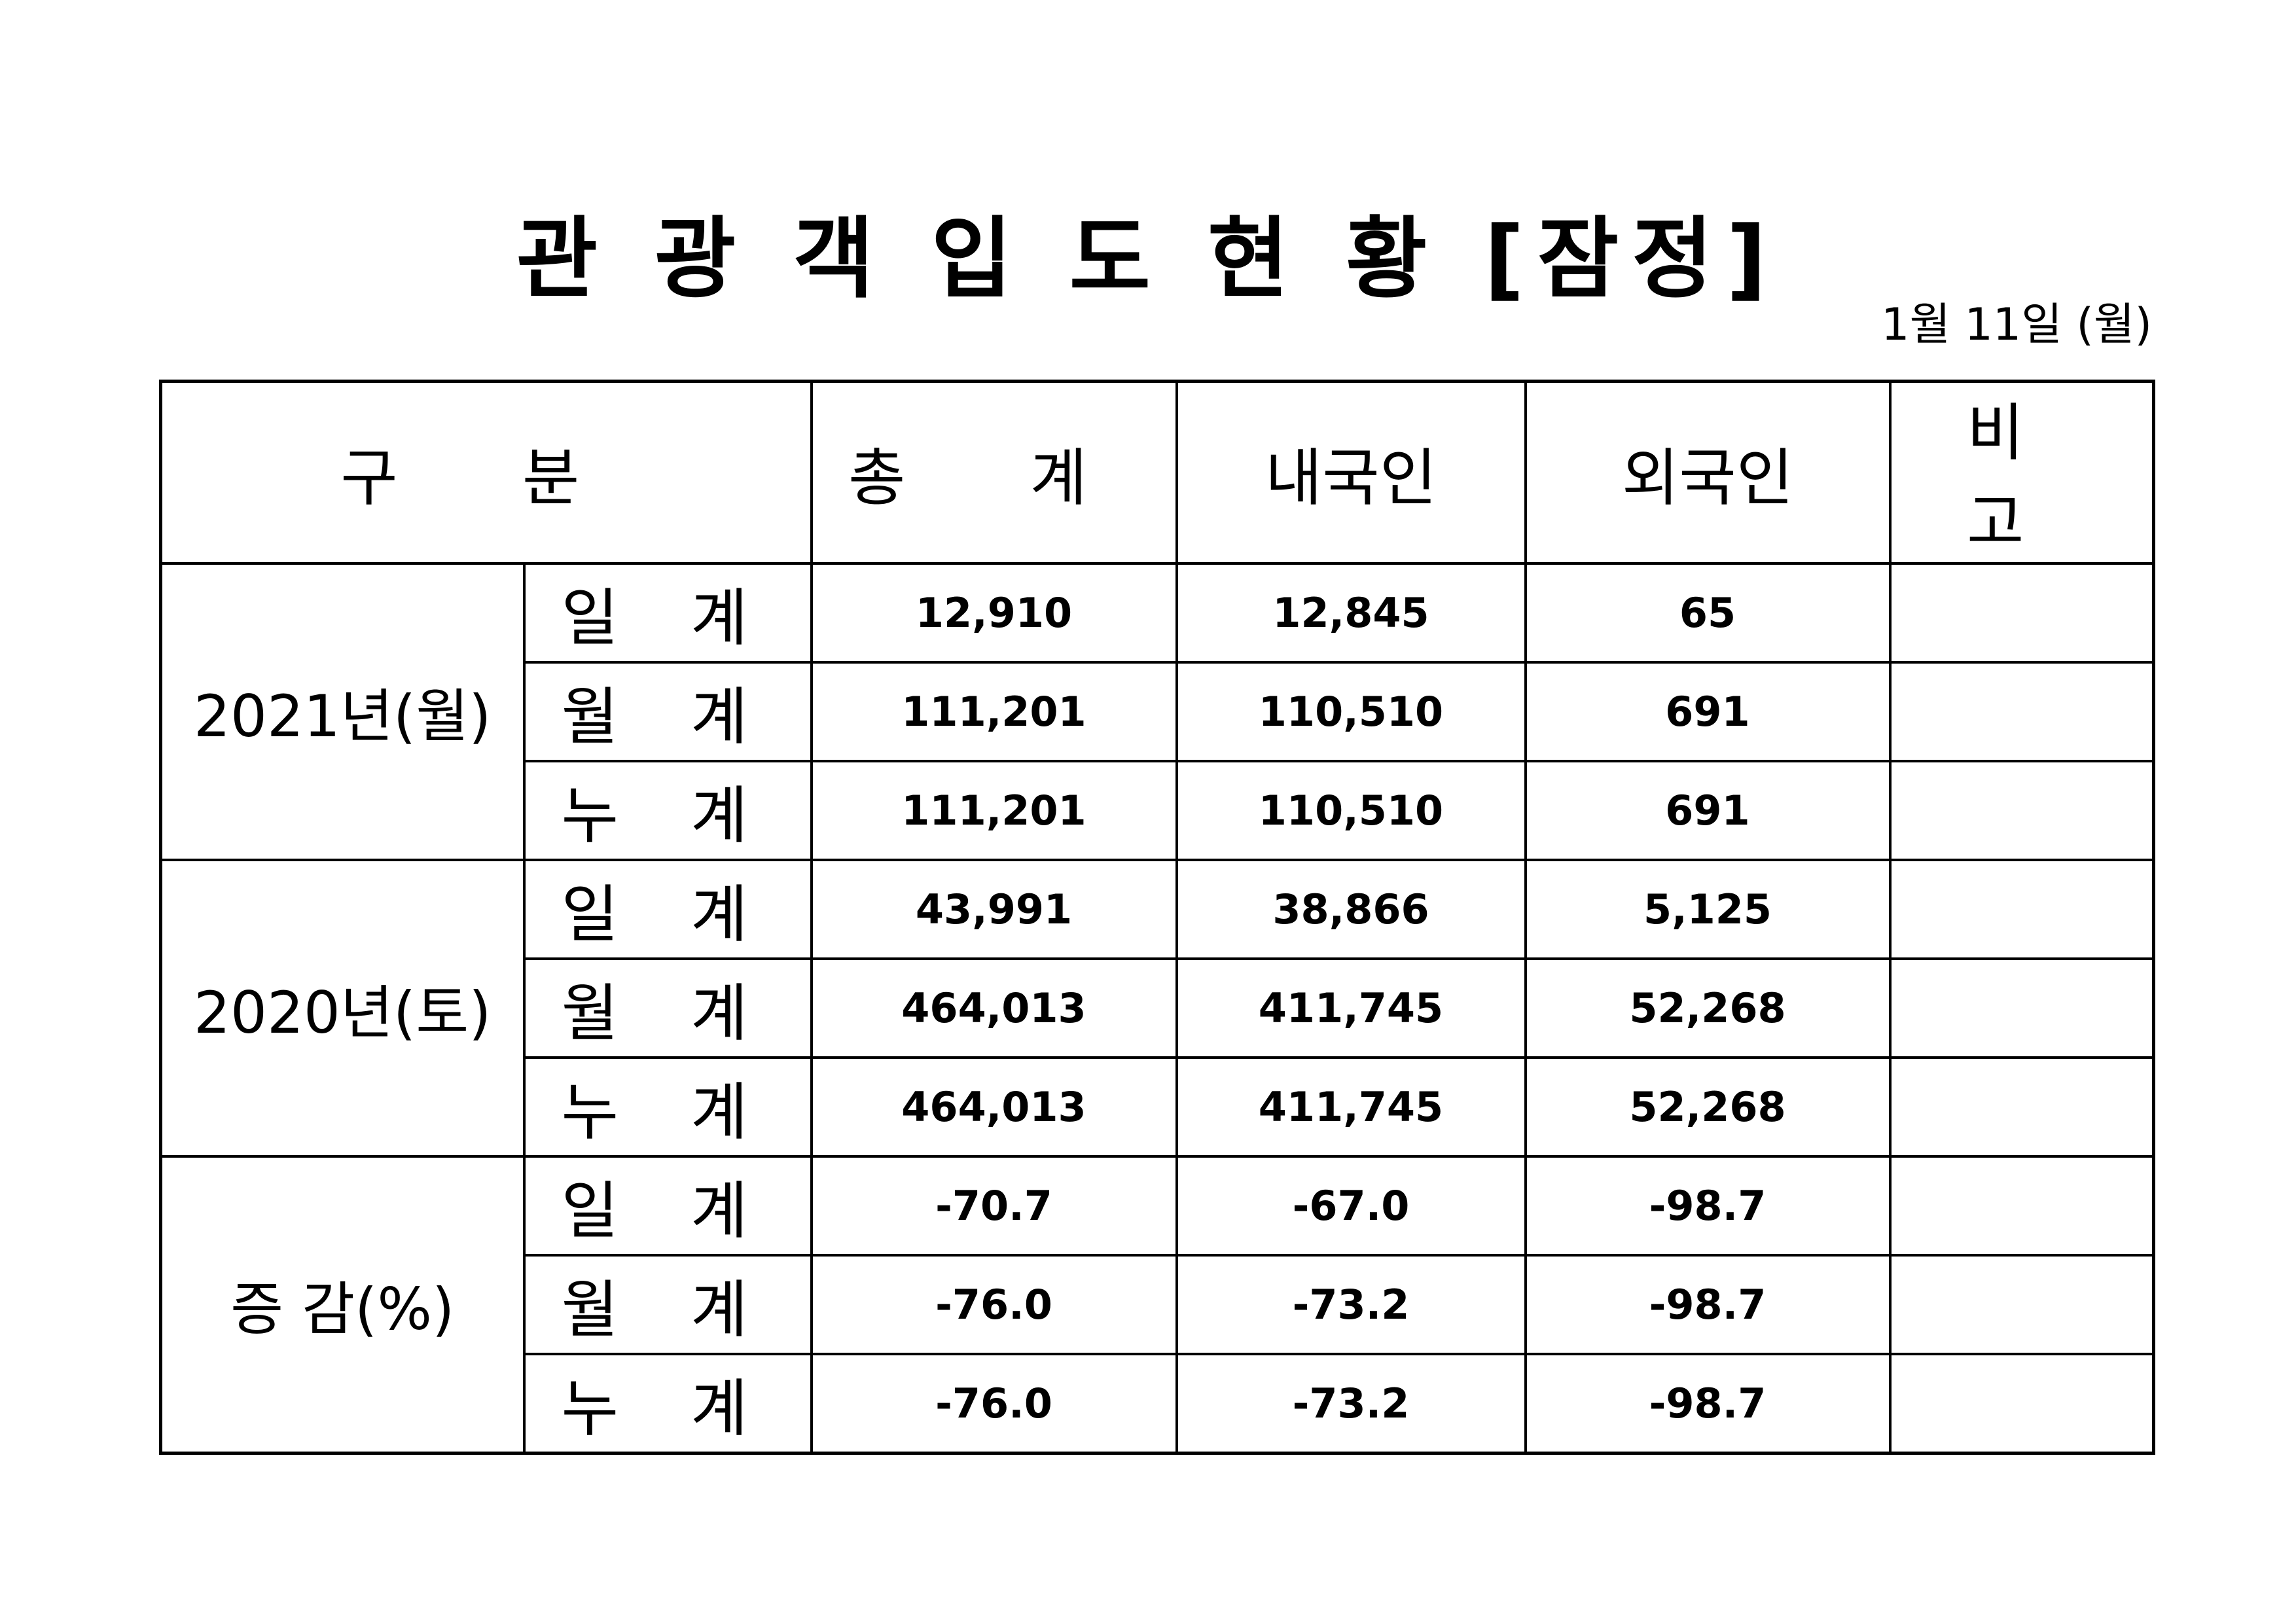 Image resolution: width=2296 pixels, height=1623 pixels. What do you see at coordinates (2021, 473) in the screenshot?
I see `column-header: 비 고` at bounding box center [2021, 473].